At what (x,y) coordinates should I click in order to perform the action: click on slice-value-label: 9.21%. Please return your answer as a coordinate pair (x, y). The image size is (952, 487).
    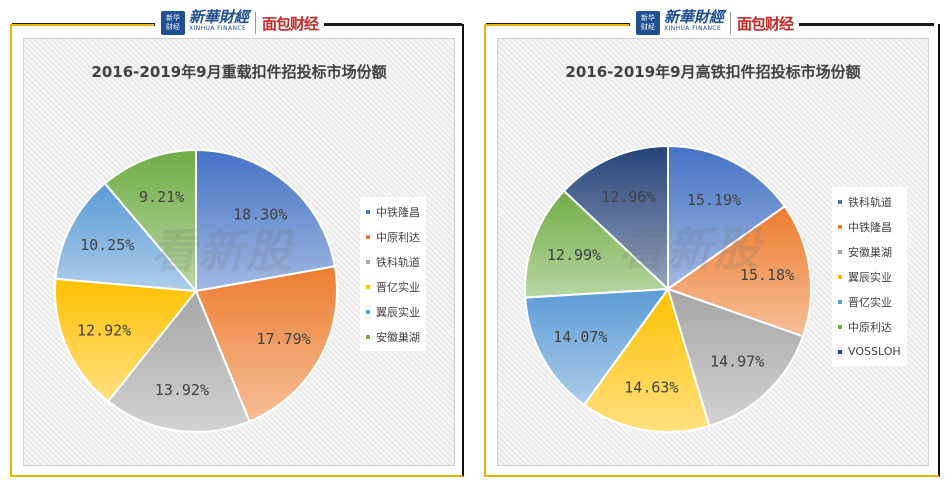
    Looking at the image, I should click on (161, 197).